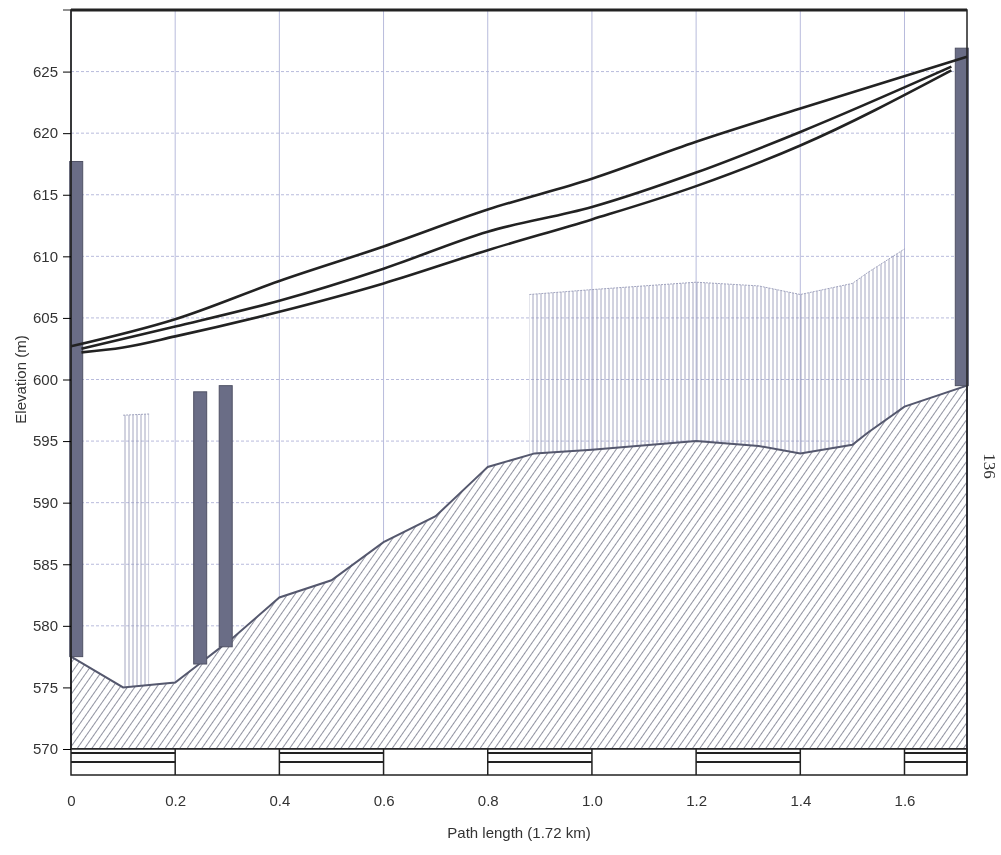 This screenshot has width=1001, height=855. Describe the element at coordinates (45, 749) in the screenshot. I see `y-tick-label: 570` at that location.